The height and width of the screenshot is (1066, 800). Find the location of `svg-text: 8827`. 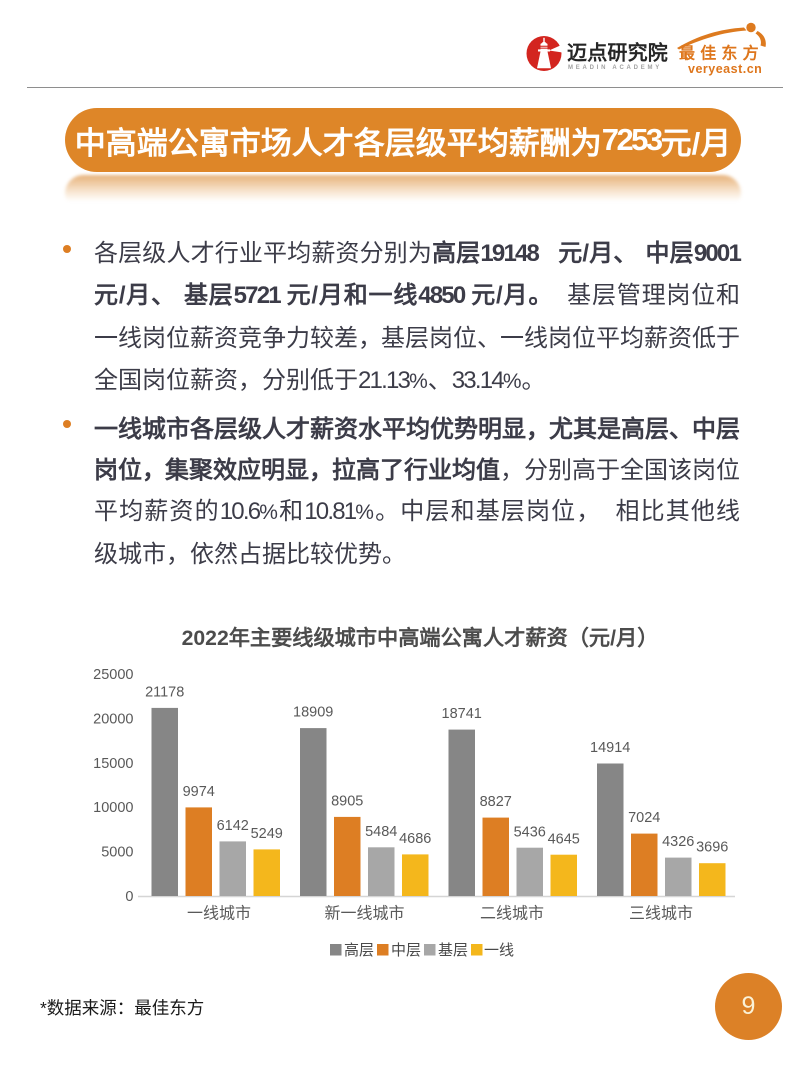

svg-text: 8827 is located at coordinates (496, 802).